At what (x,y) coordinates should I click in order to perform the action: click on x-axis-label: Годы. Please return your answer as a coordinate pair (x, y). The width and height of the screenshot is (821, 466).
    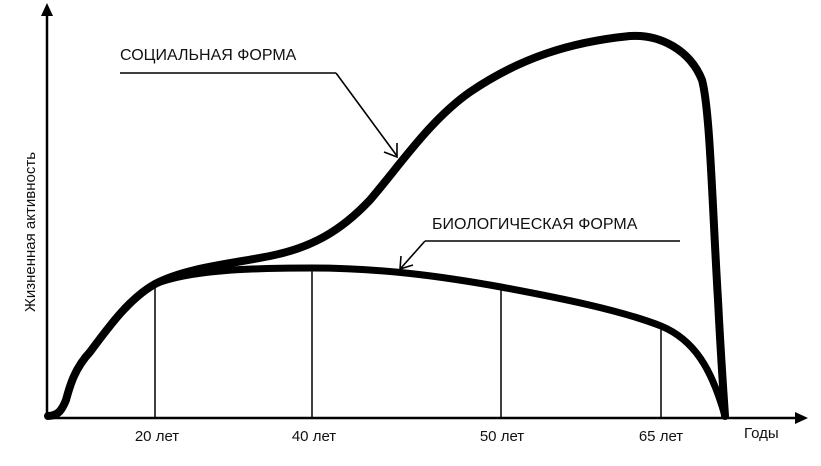
    Looking at the image, I should click on (761, 433).